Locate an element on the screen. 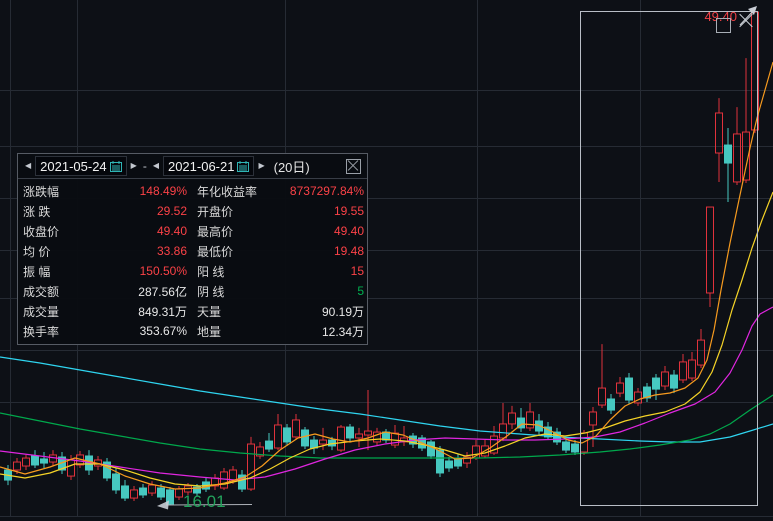 The image size is (773, 521). stat-label: 成交量 is located at coordinates (41, 311).